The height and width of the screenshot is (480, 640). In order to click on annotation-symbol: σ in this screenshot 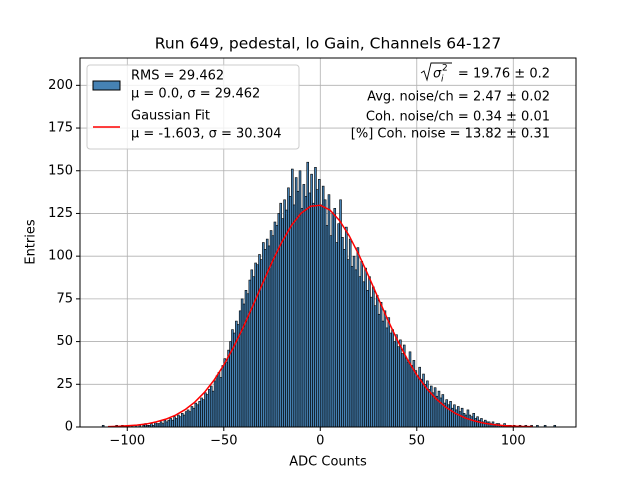, I will do `click(437, 74)`.